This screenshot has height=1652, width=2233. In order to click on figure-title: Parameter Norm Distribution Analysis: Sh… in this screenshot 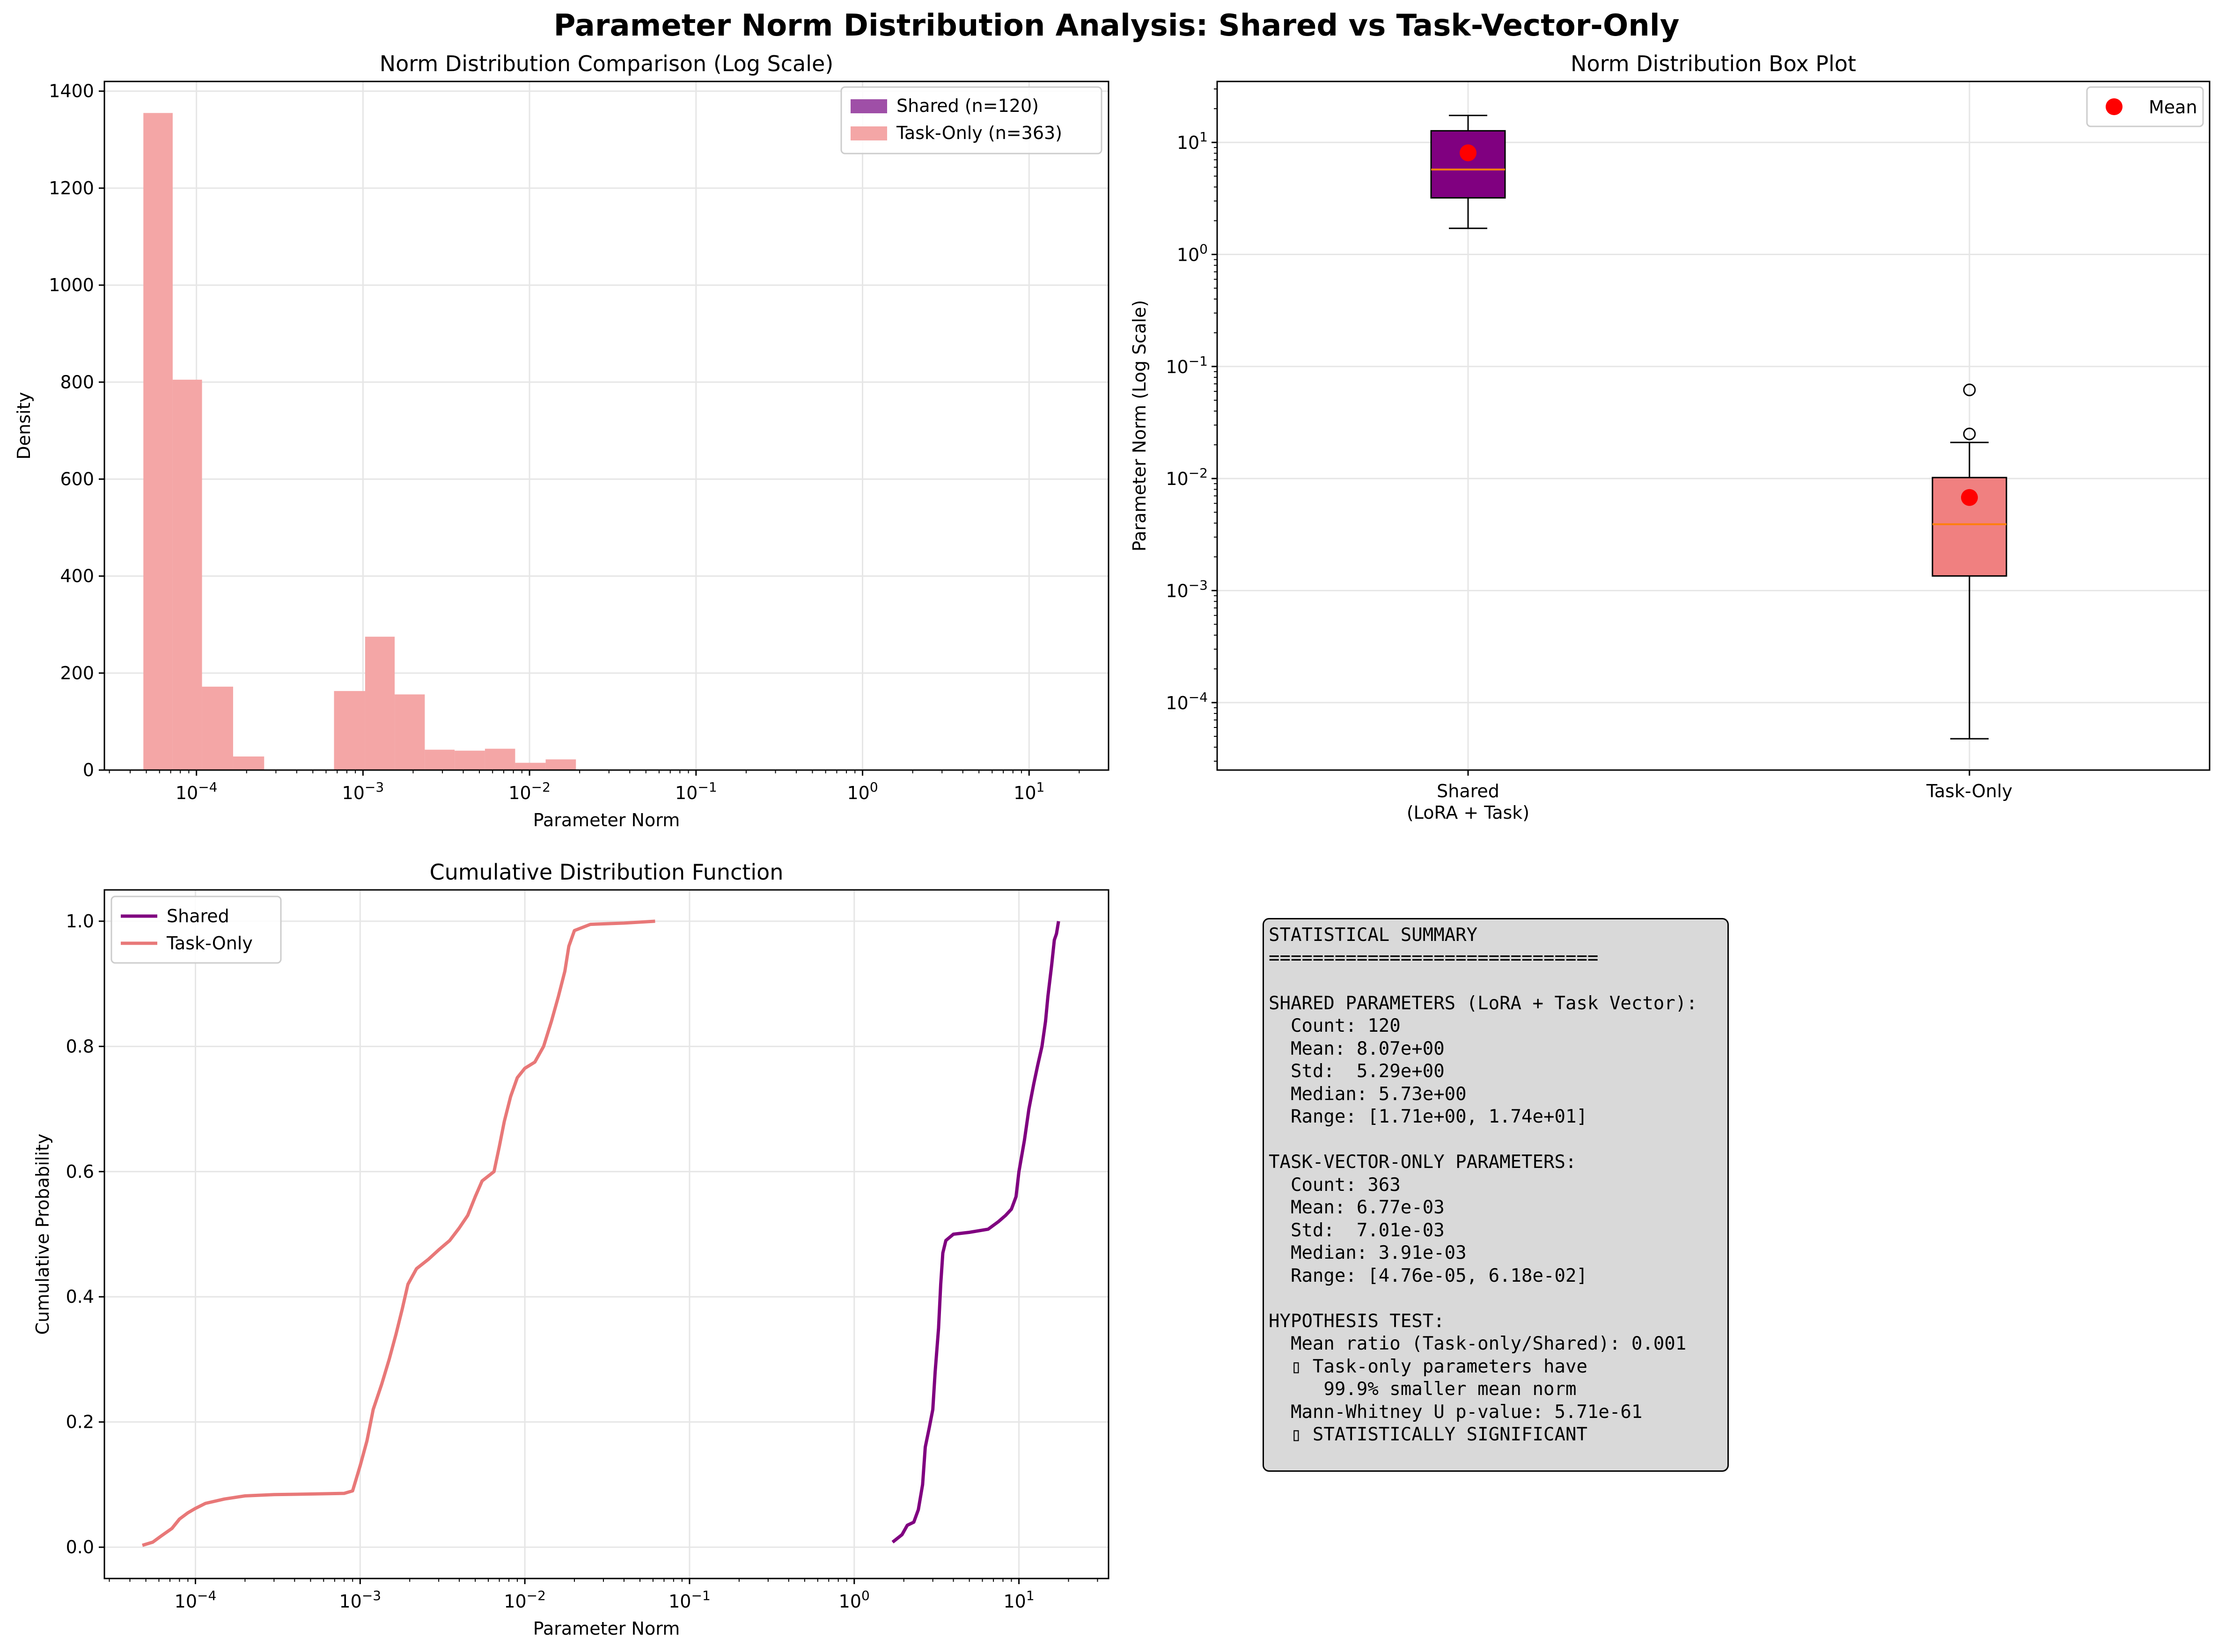, I will do `click(1117, 25)`.